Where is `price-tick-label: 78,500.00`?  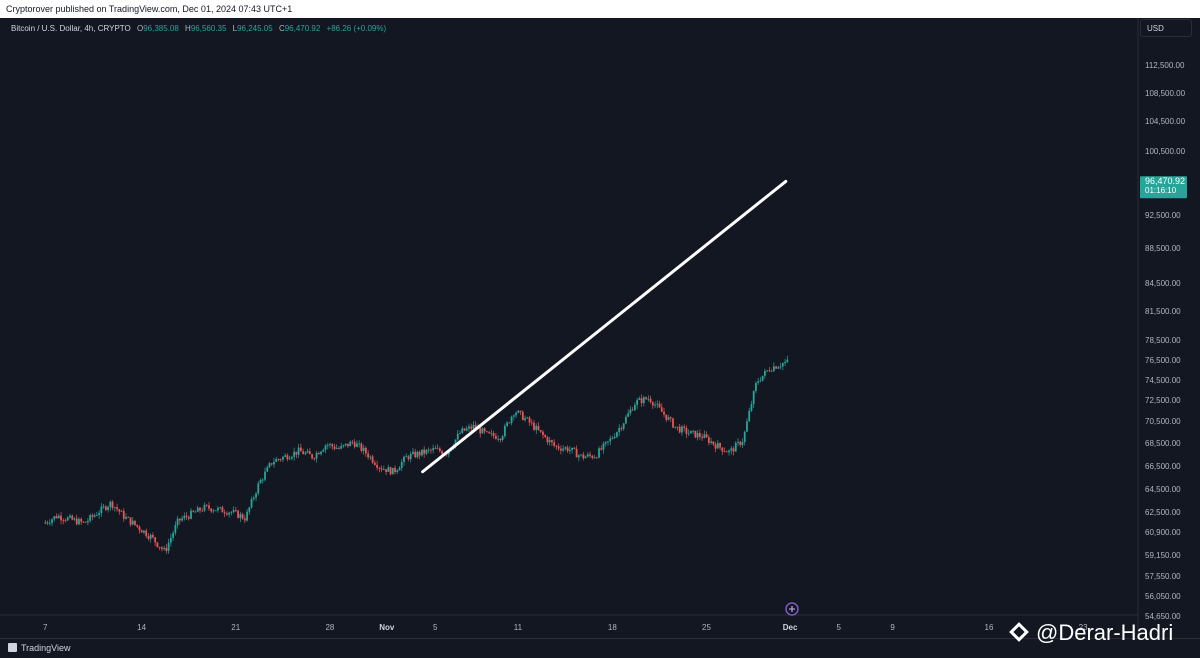
price-tick-label: 78,500.00 is located at coordinates (1163, 340).